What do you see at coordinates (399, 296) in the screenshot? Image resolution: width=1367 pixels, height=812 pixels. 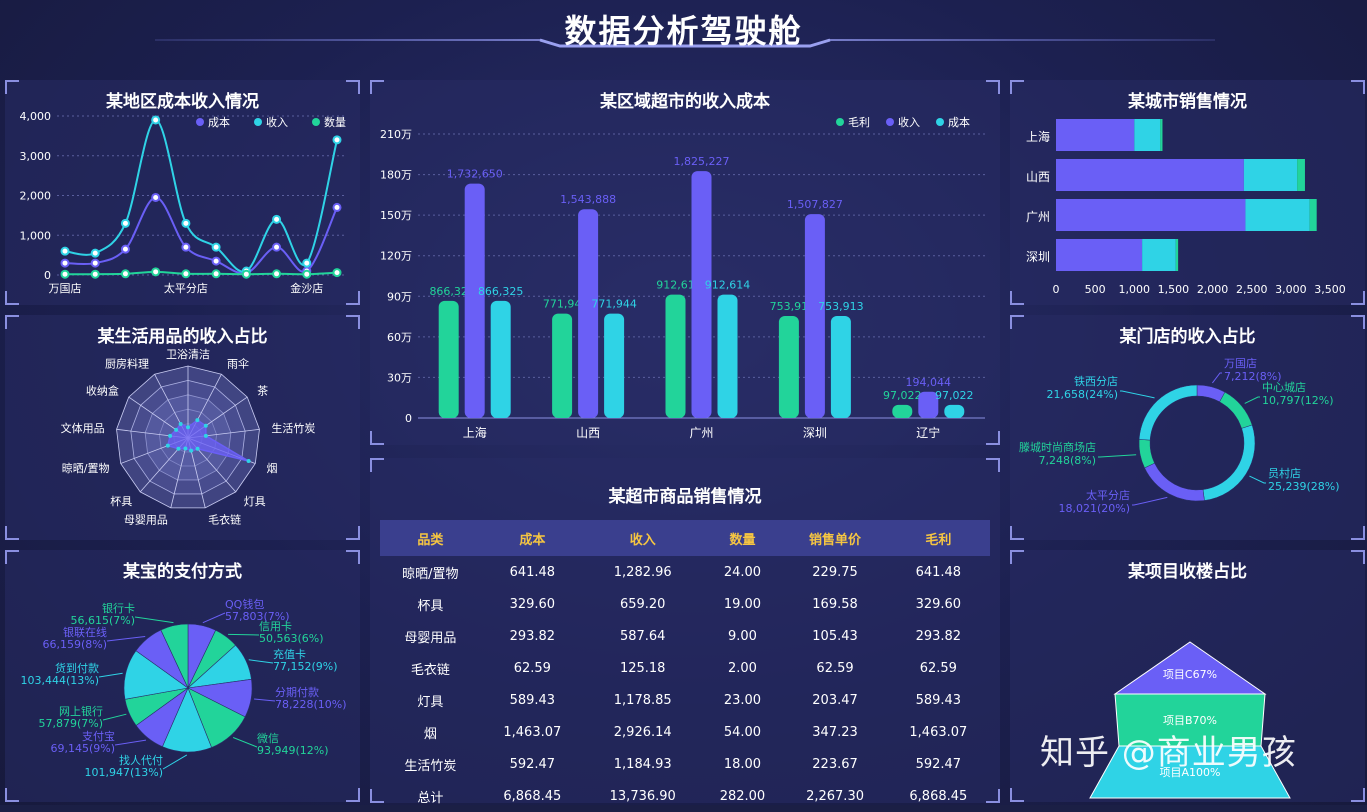 I see `y-tick-label: 90万` at bounding box center [399, 296].